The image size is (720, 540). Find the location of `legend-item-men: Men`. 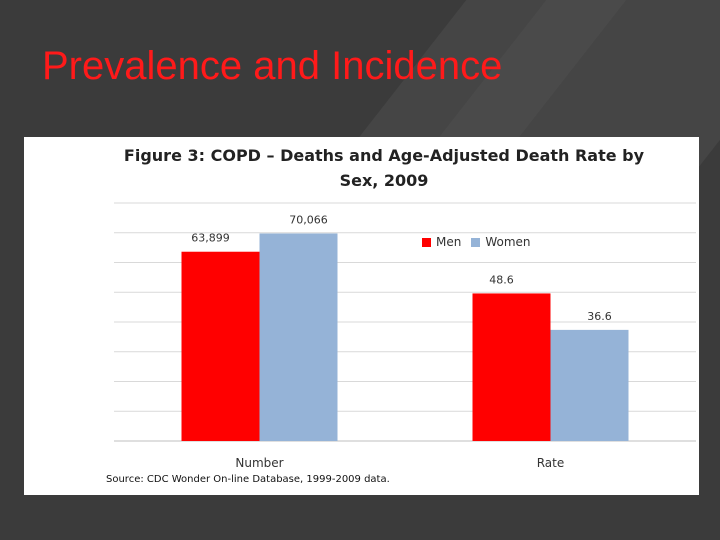

legend-item-men: Men is located at coordinates (441, 242).